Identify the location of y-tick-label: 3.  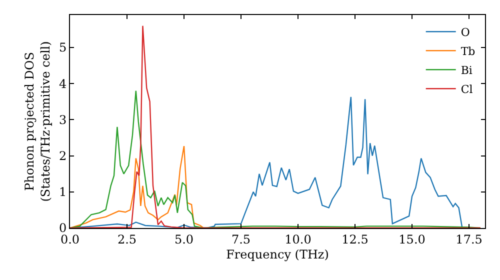
(62, 119).